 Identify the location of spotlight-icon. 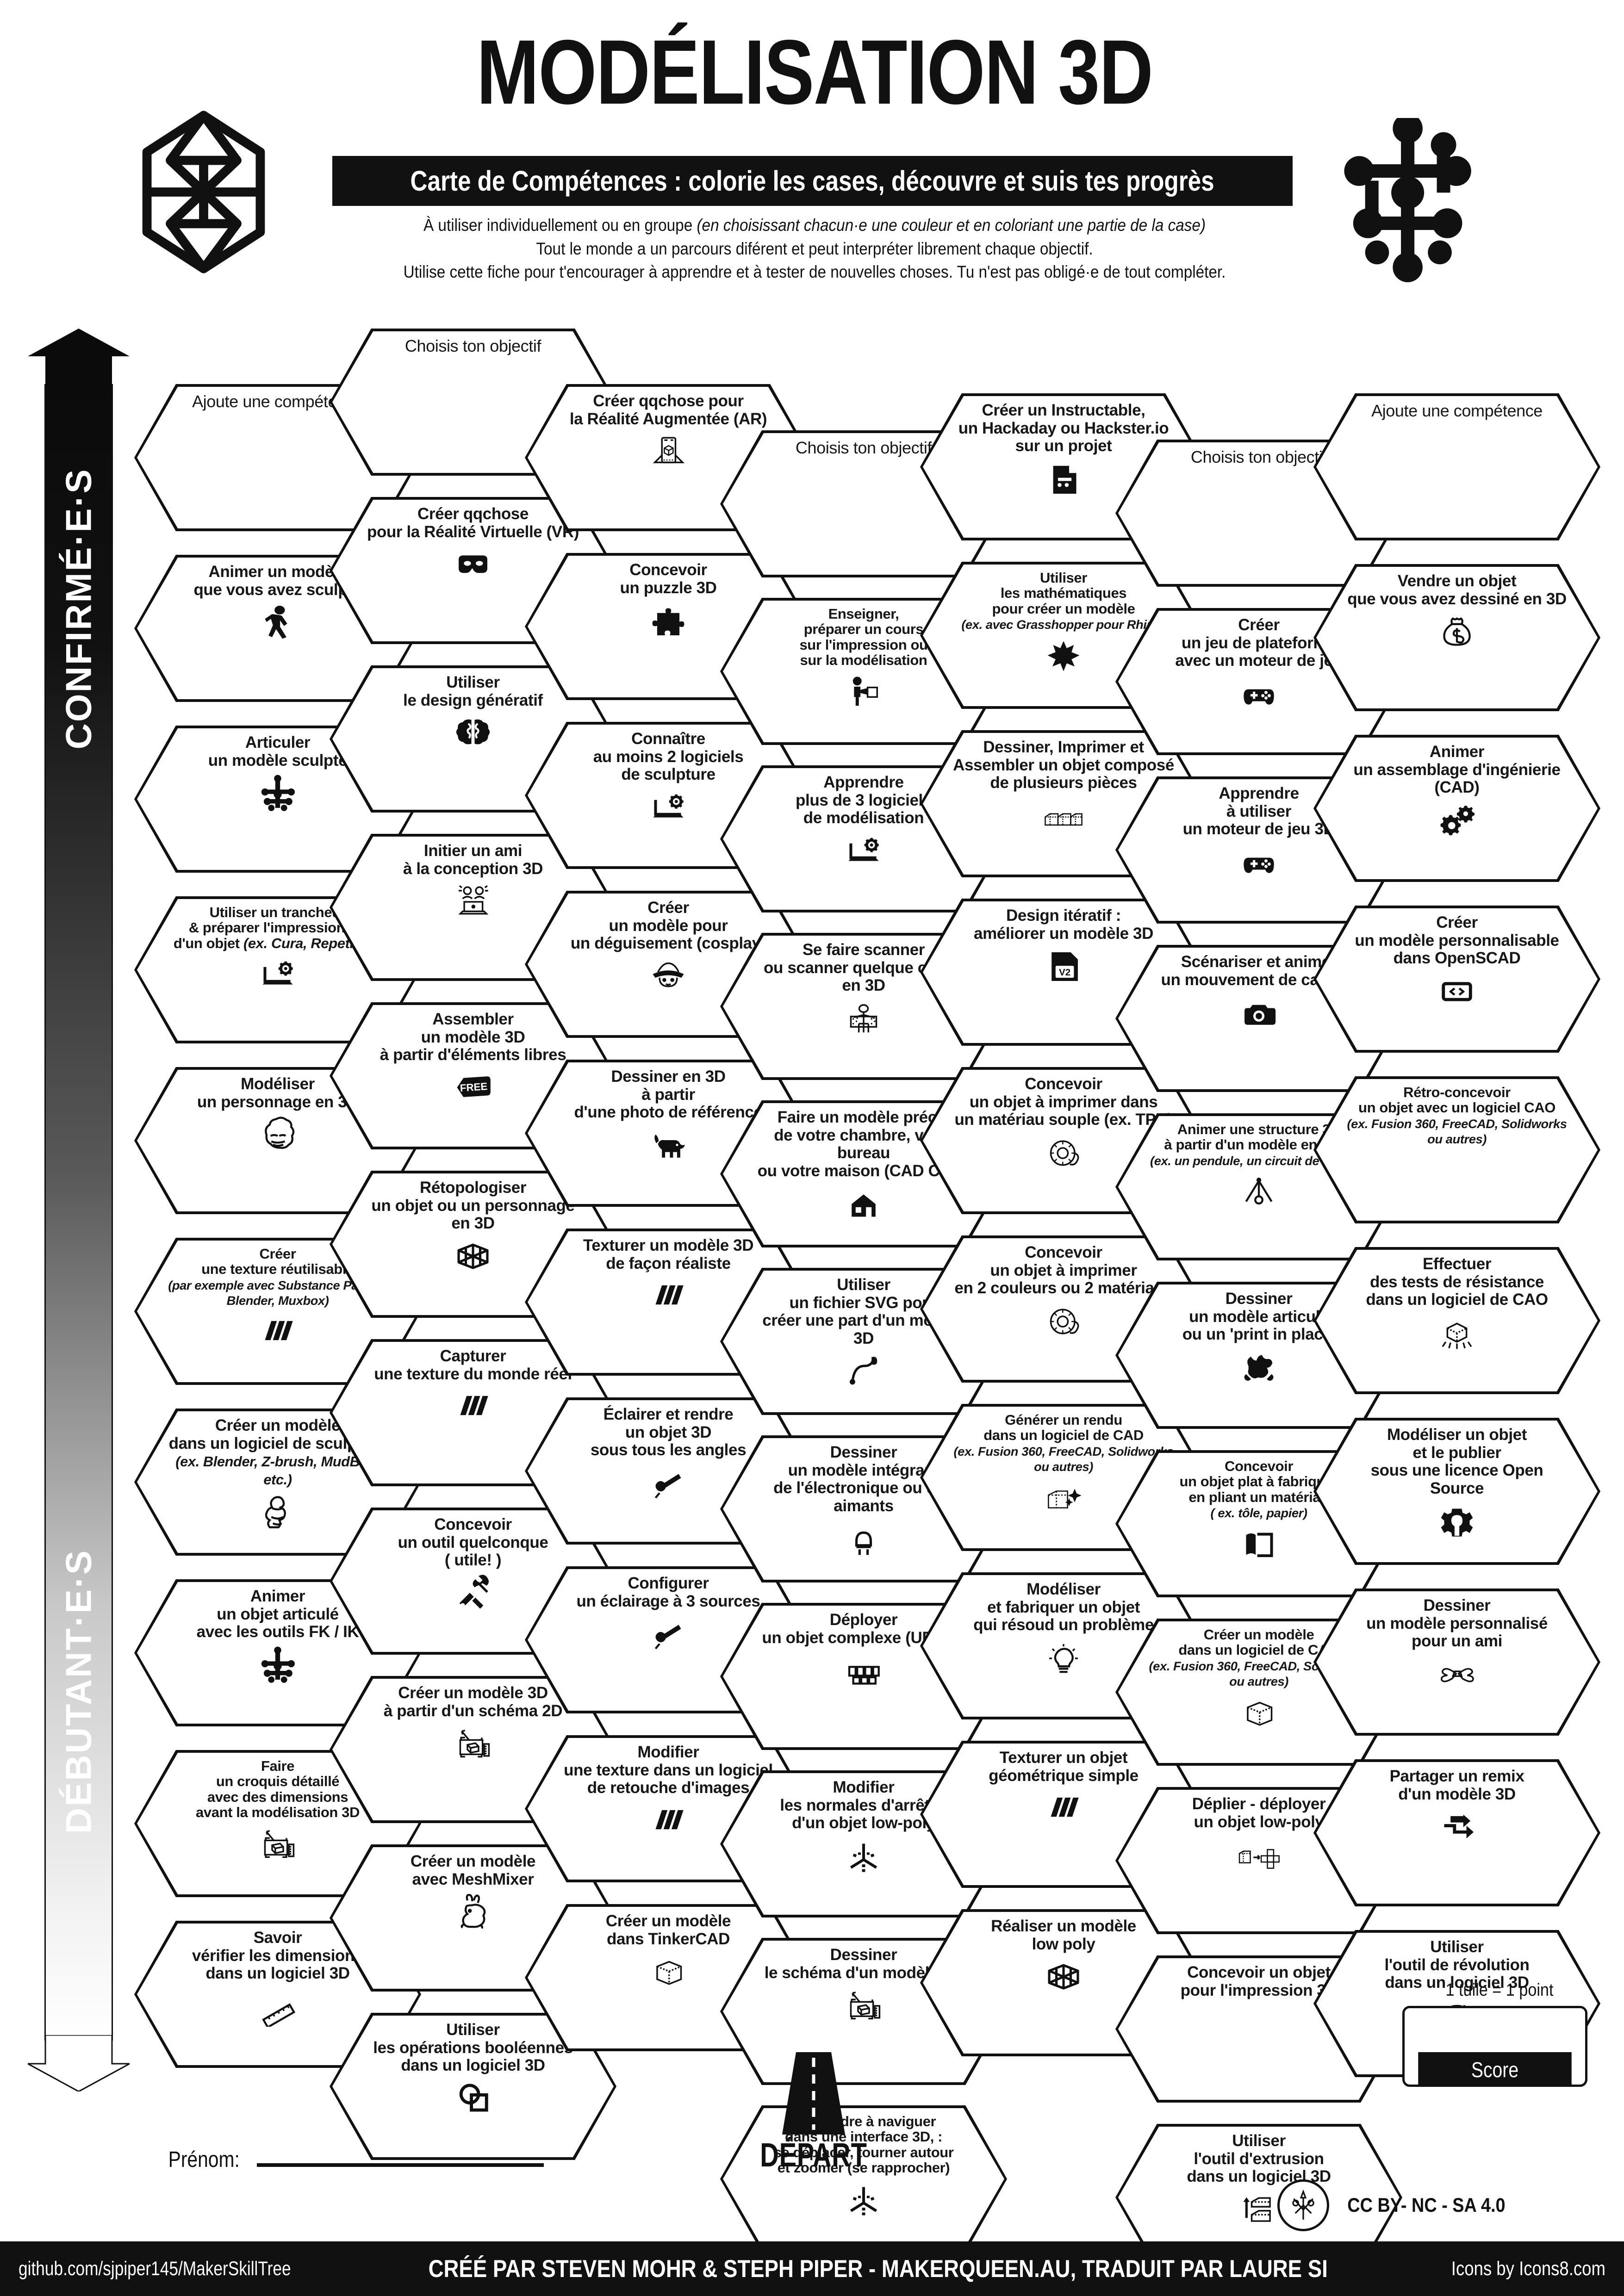
(668, 1484).